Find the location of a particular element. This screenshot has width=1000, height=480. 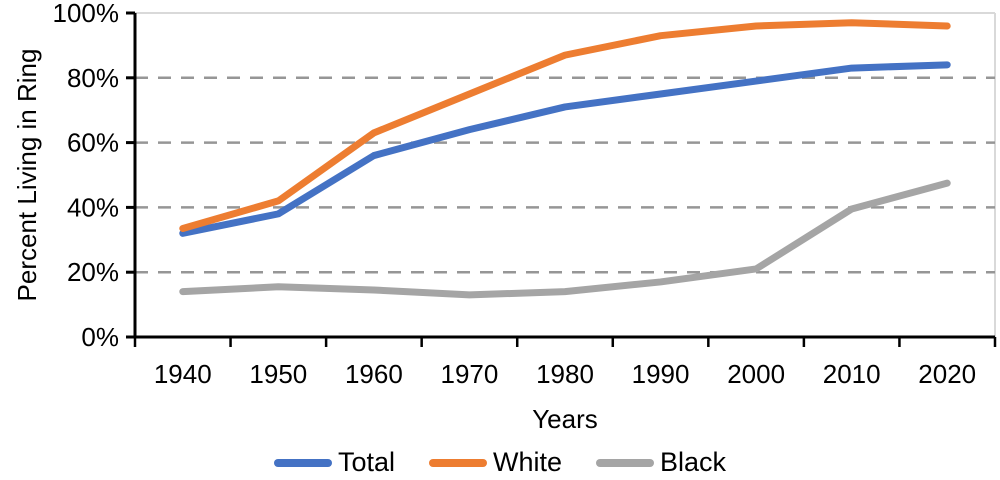

legend-item-black: Black is located at coordinates (661, 462).